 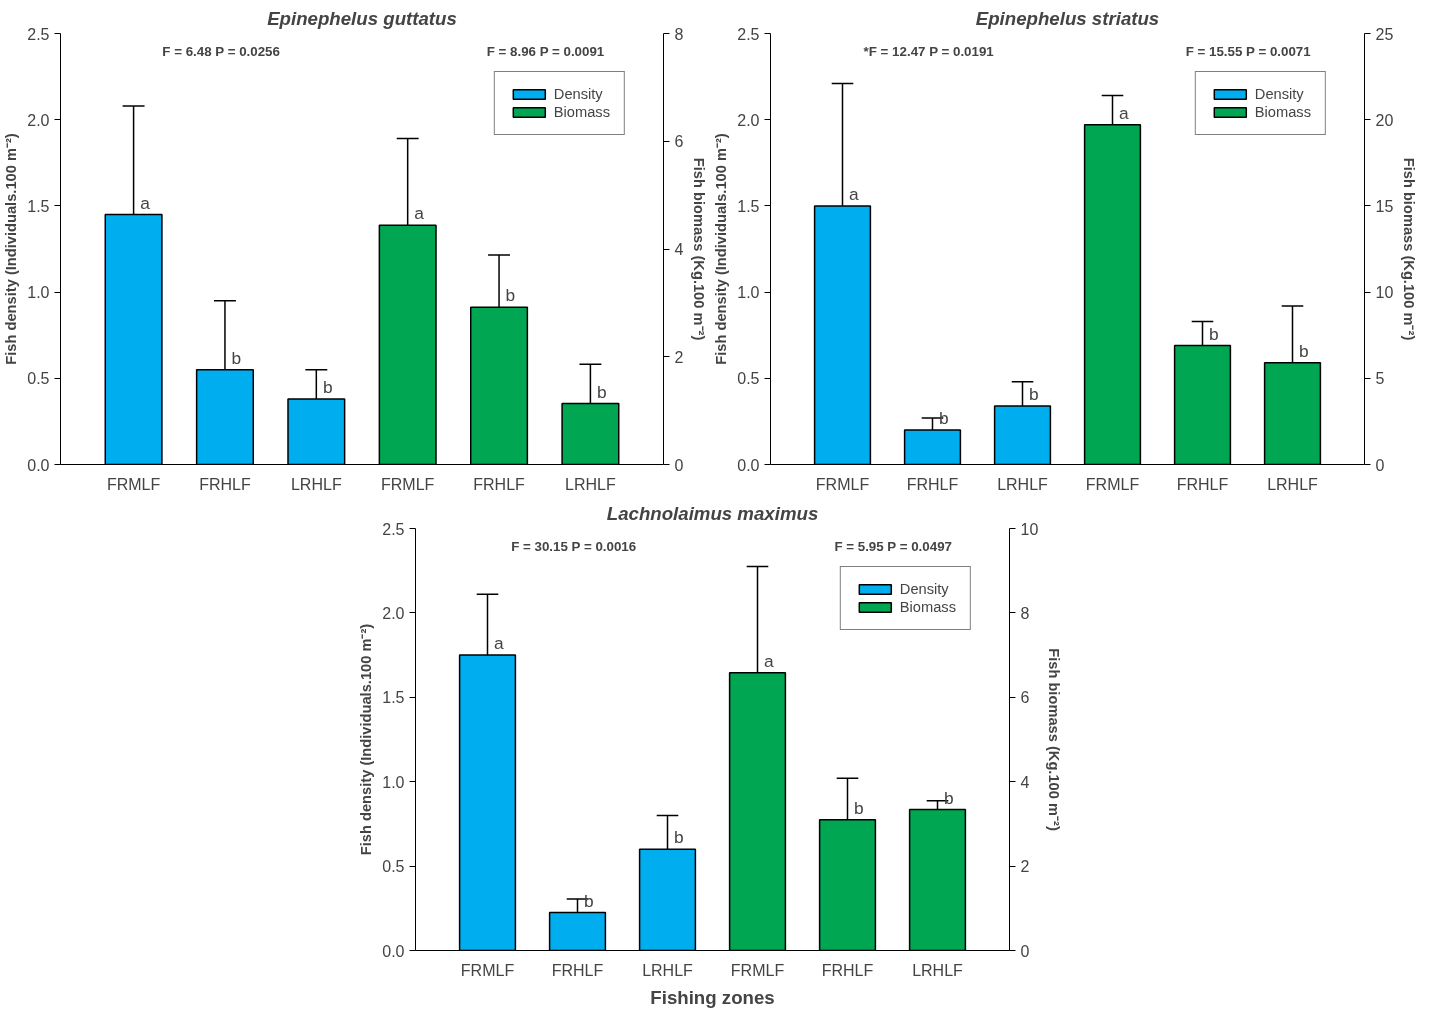 What do you see at coordinates (574, 546) in the screenshot?
I see `annotation: F = 30.15 P = 0.0016` at bounding box center [574, 546].